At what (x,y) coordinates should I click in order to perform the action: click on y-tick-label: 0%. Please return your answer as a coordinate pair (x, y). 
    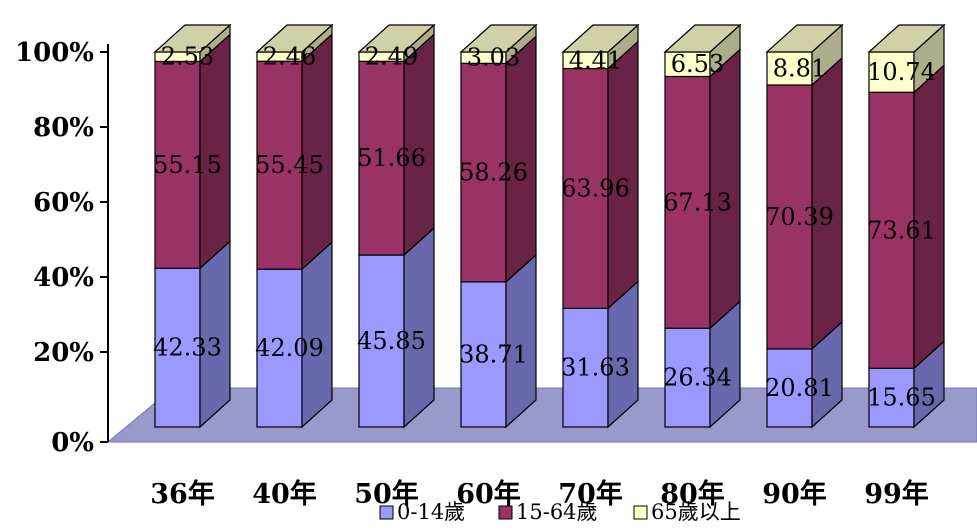
    Looking at the image, I should click on (72, 443).